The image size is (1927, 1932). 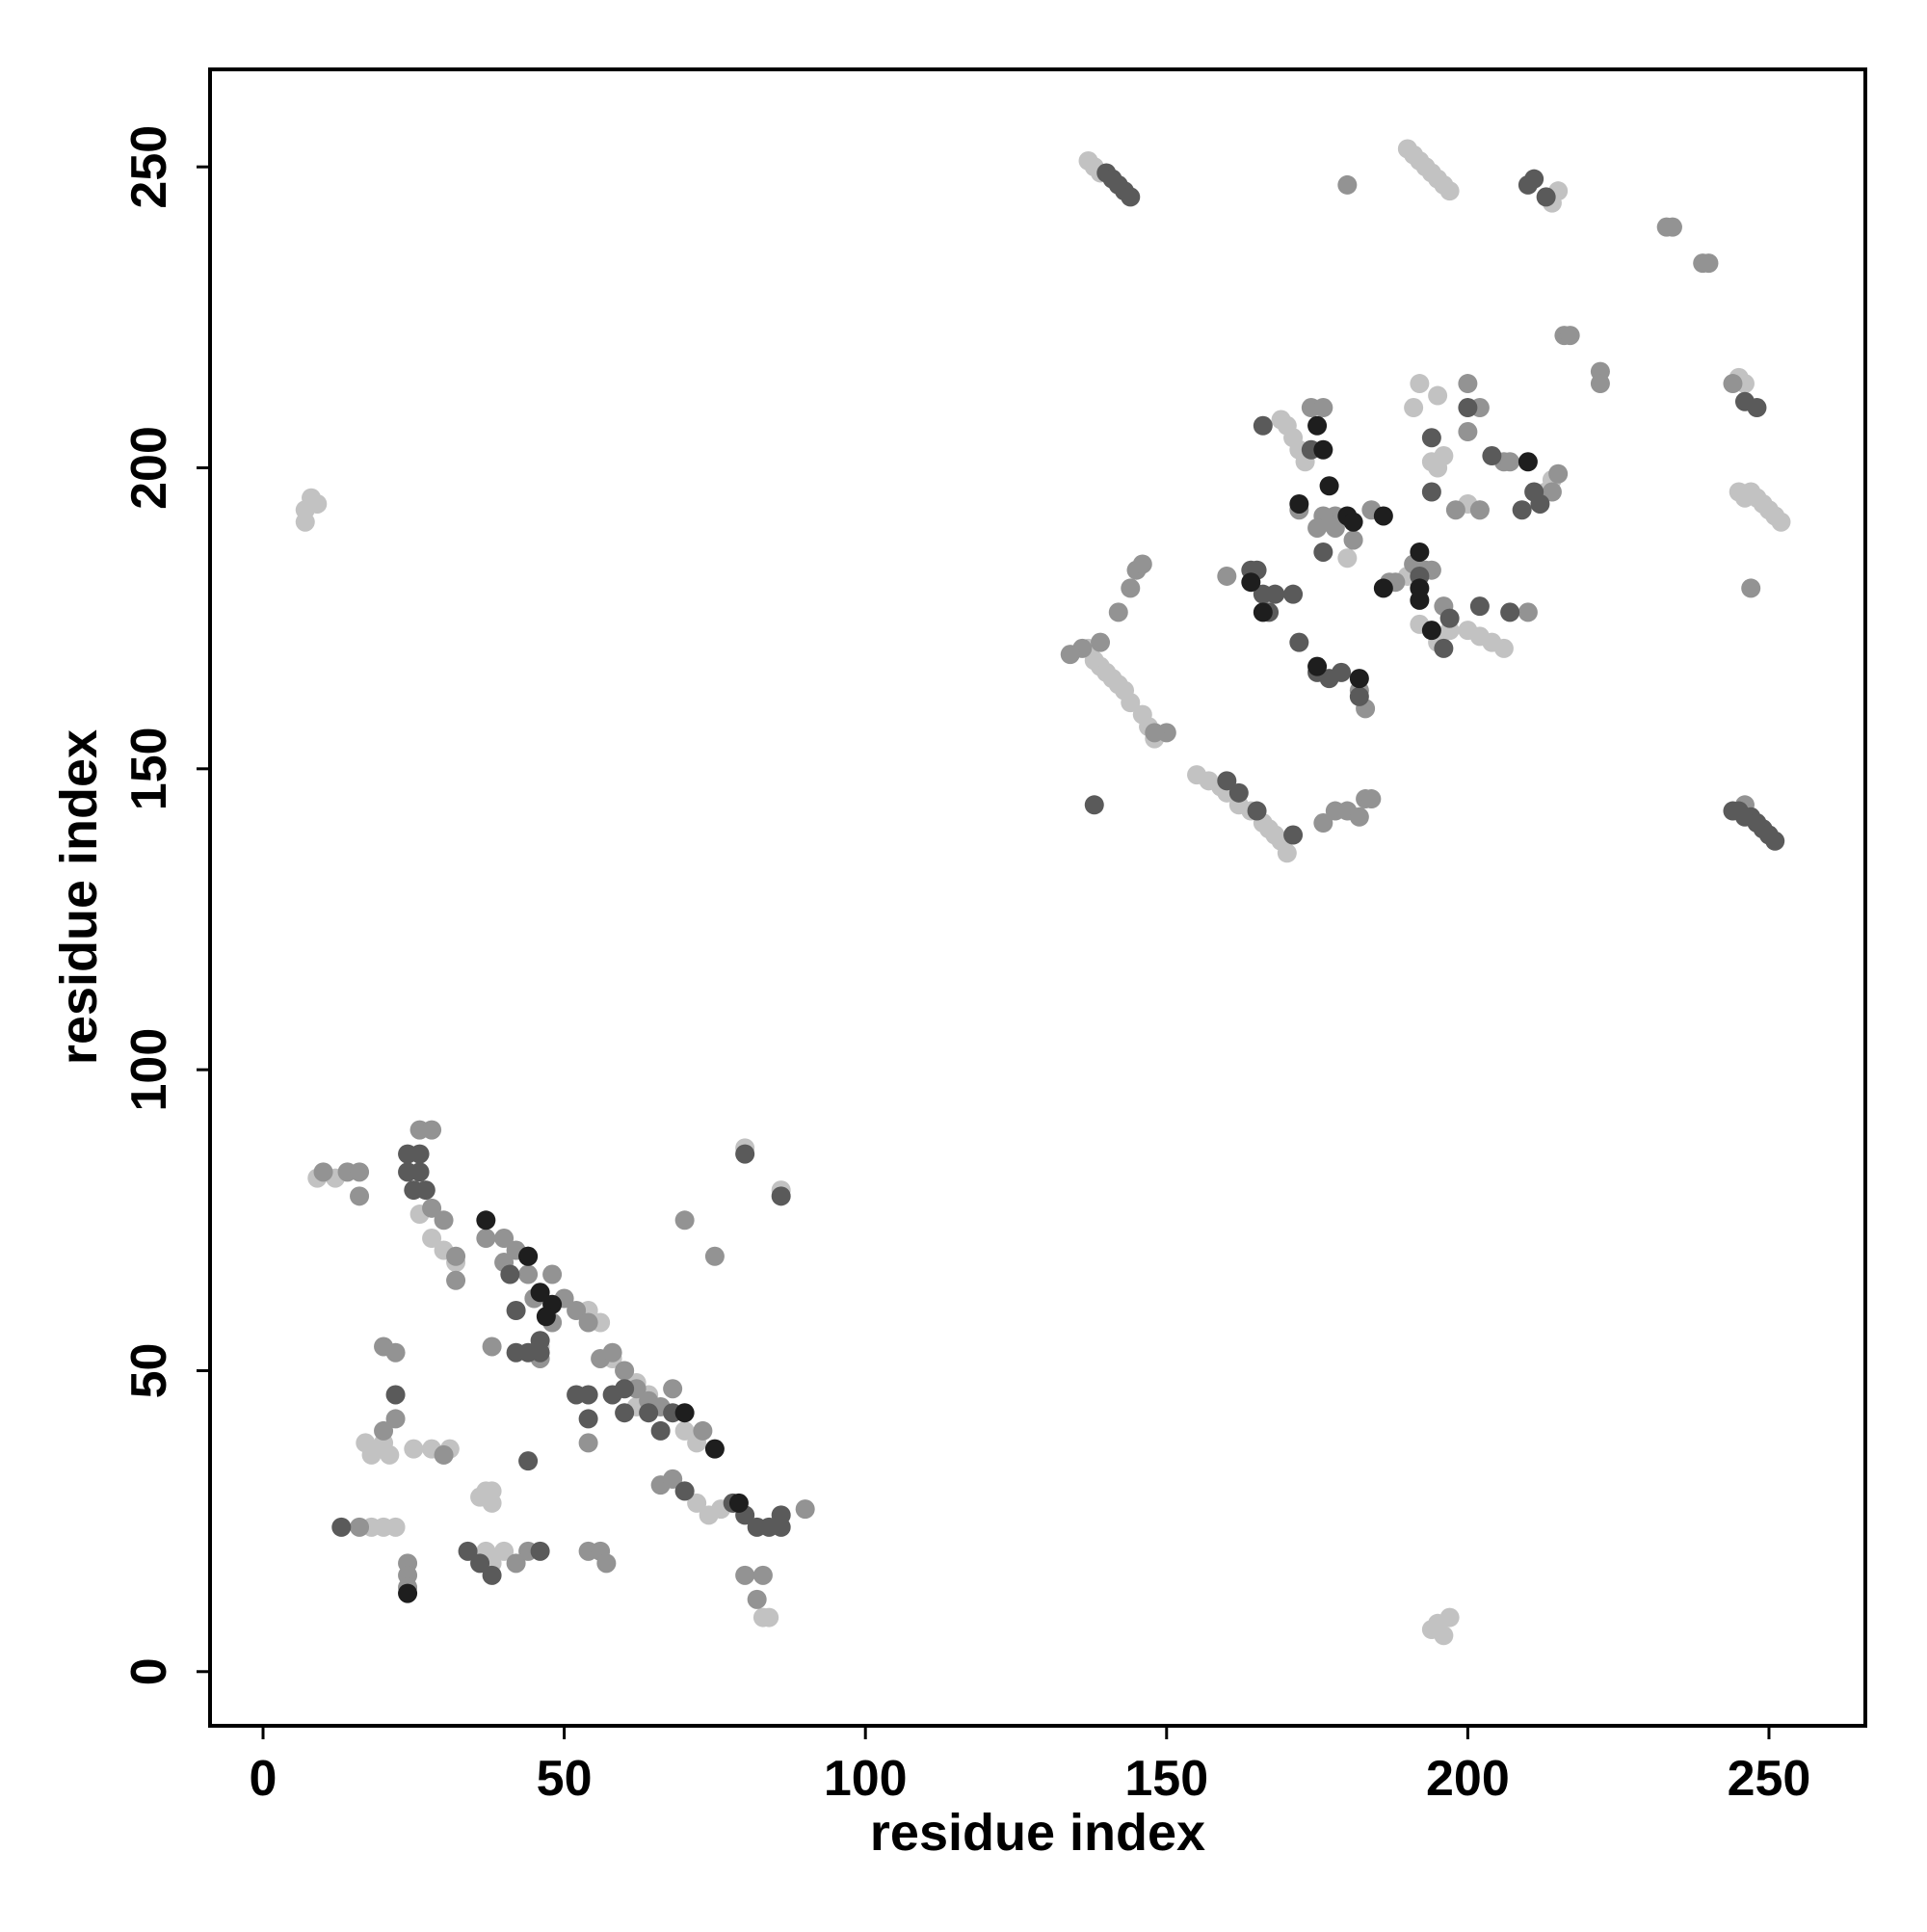 I want to click on y-tick-label: 50, so click(x=149, y=1371).